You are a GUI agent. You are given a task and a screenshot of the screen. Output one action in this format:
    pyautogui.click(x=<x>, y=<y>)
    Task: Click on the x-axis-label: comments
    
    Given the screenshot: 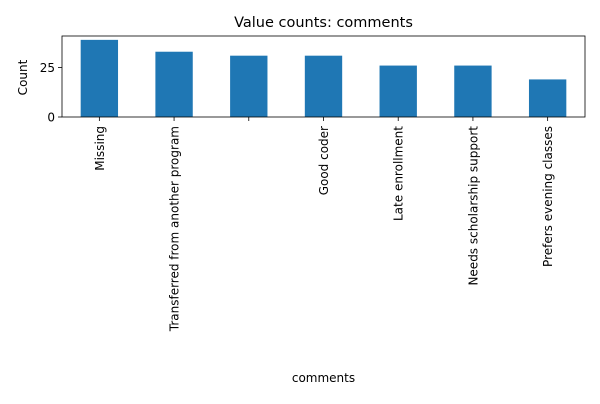 What is the action you would take?
    pyautogui.click(x=323, y=378)
    